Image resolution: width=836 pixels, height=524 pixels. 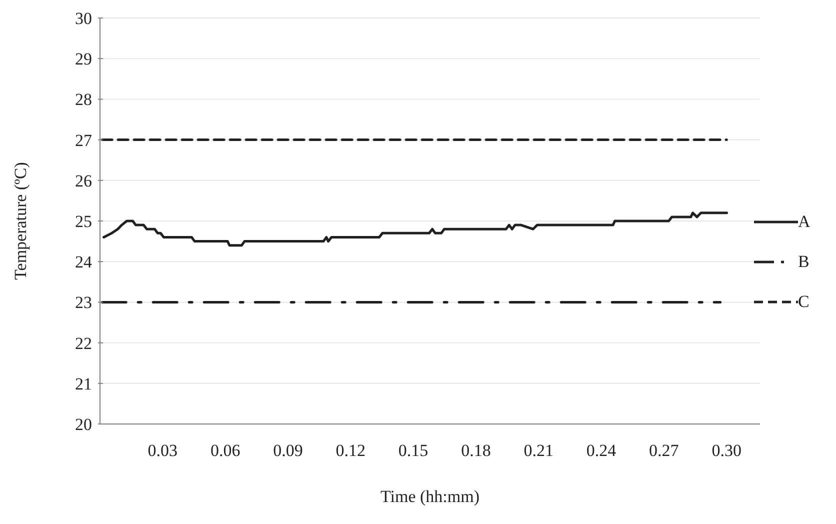 What do you see at coordinates (727, 450) in the screenshot?
I see `x-tick-label: 0.30` at bounding box center [727, 450].